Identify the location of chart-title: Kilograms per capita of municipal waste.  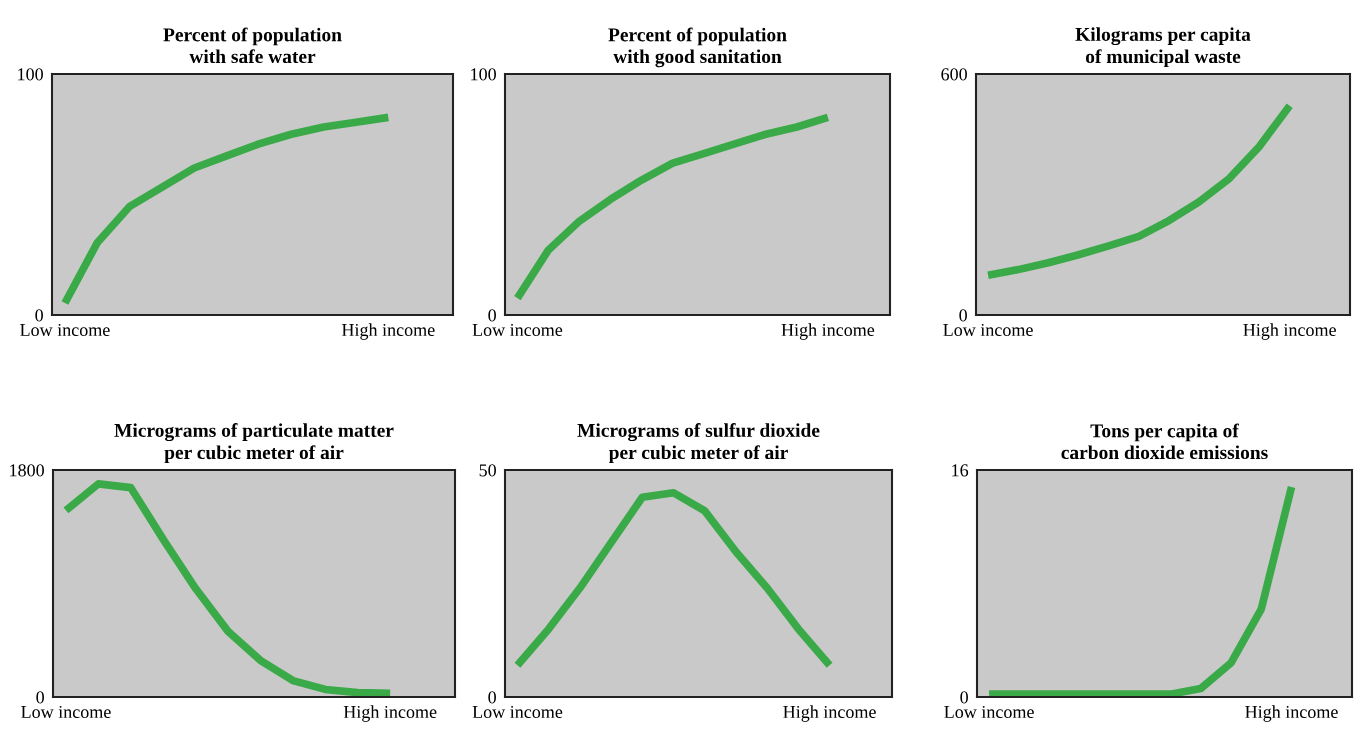
(1163, 47).